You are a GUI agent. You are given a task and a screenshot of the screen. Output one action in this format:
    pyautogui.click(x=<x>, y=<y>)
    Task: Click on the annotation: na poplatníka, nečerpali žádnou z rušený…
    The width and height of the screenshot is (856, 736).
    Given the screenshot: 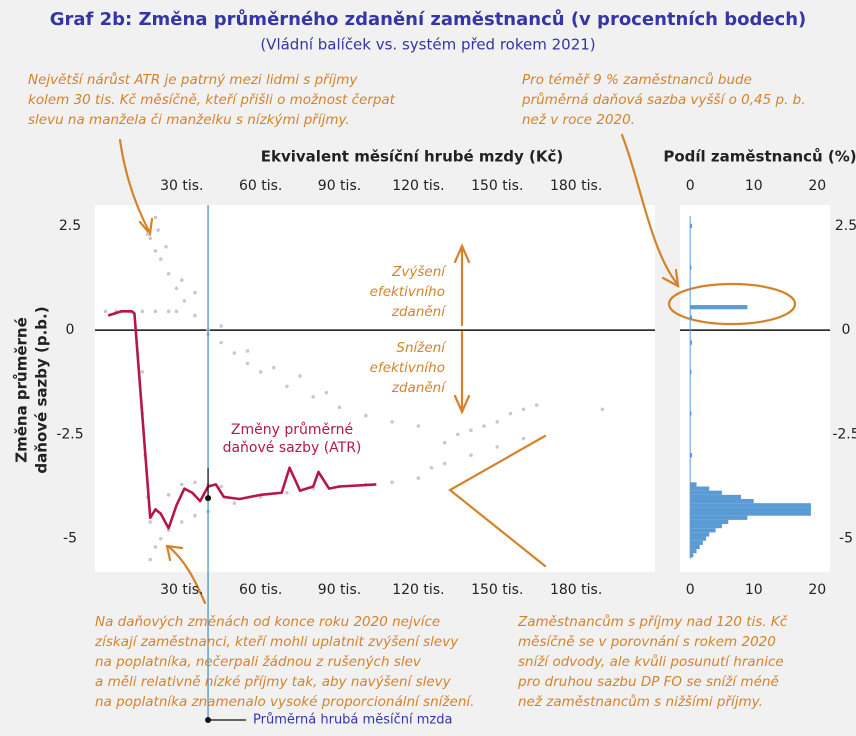 What is the action you would take?
    pyautogui.click(x=258, y=662)
    